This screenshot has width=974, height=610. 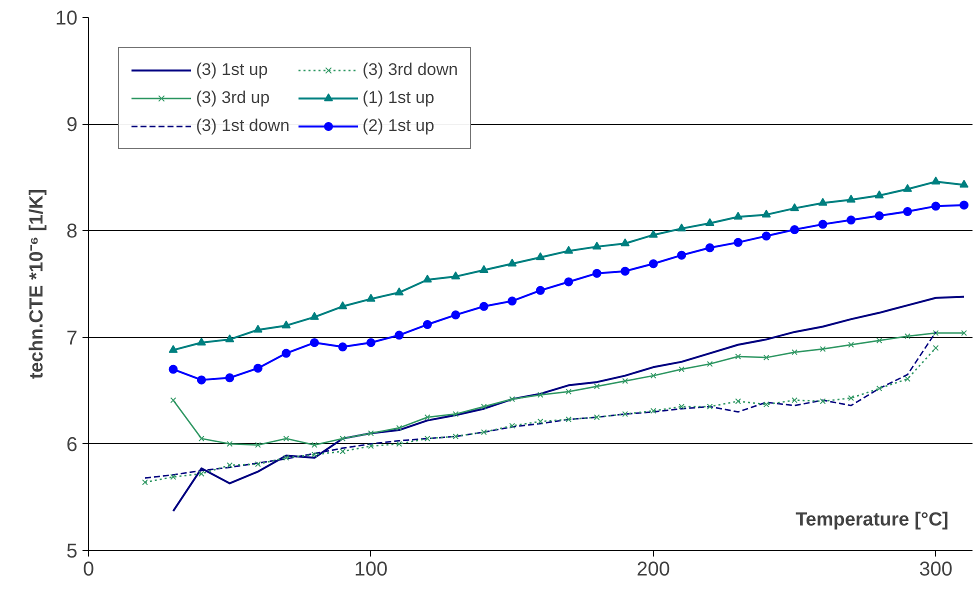 I want to click on y-tick-label: 5, so click(x=72, y=551).